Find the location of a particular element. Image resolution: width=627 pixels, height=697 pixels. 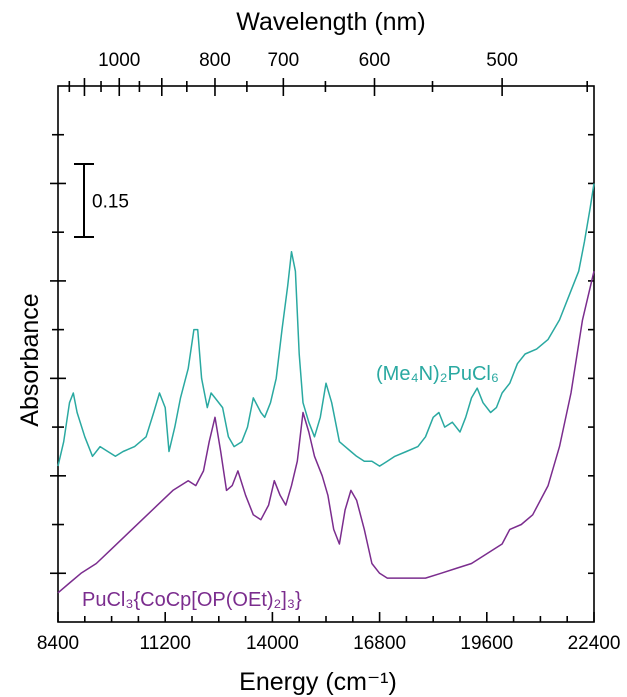

scale-bar-label: 0.15 is located at coordinates (110, 202).